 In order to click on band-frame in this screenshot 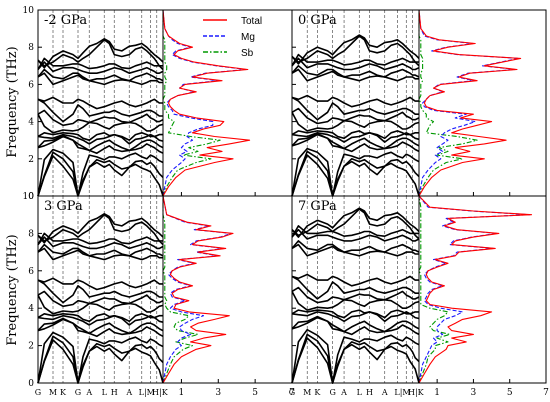, I will do `click(100, 103)`.